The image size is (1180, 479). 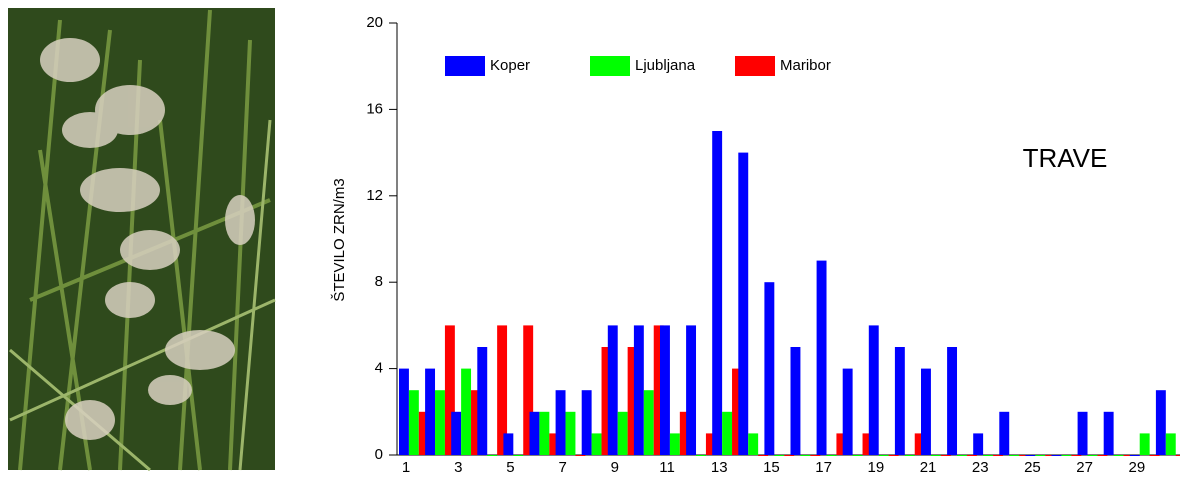 I want to click on x-tick-label: 9, so click(x=615, y=466).